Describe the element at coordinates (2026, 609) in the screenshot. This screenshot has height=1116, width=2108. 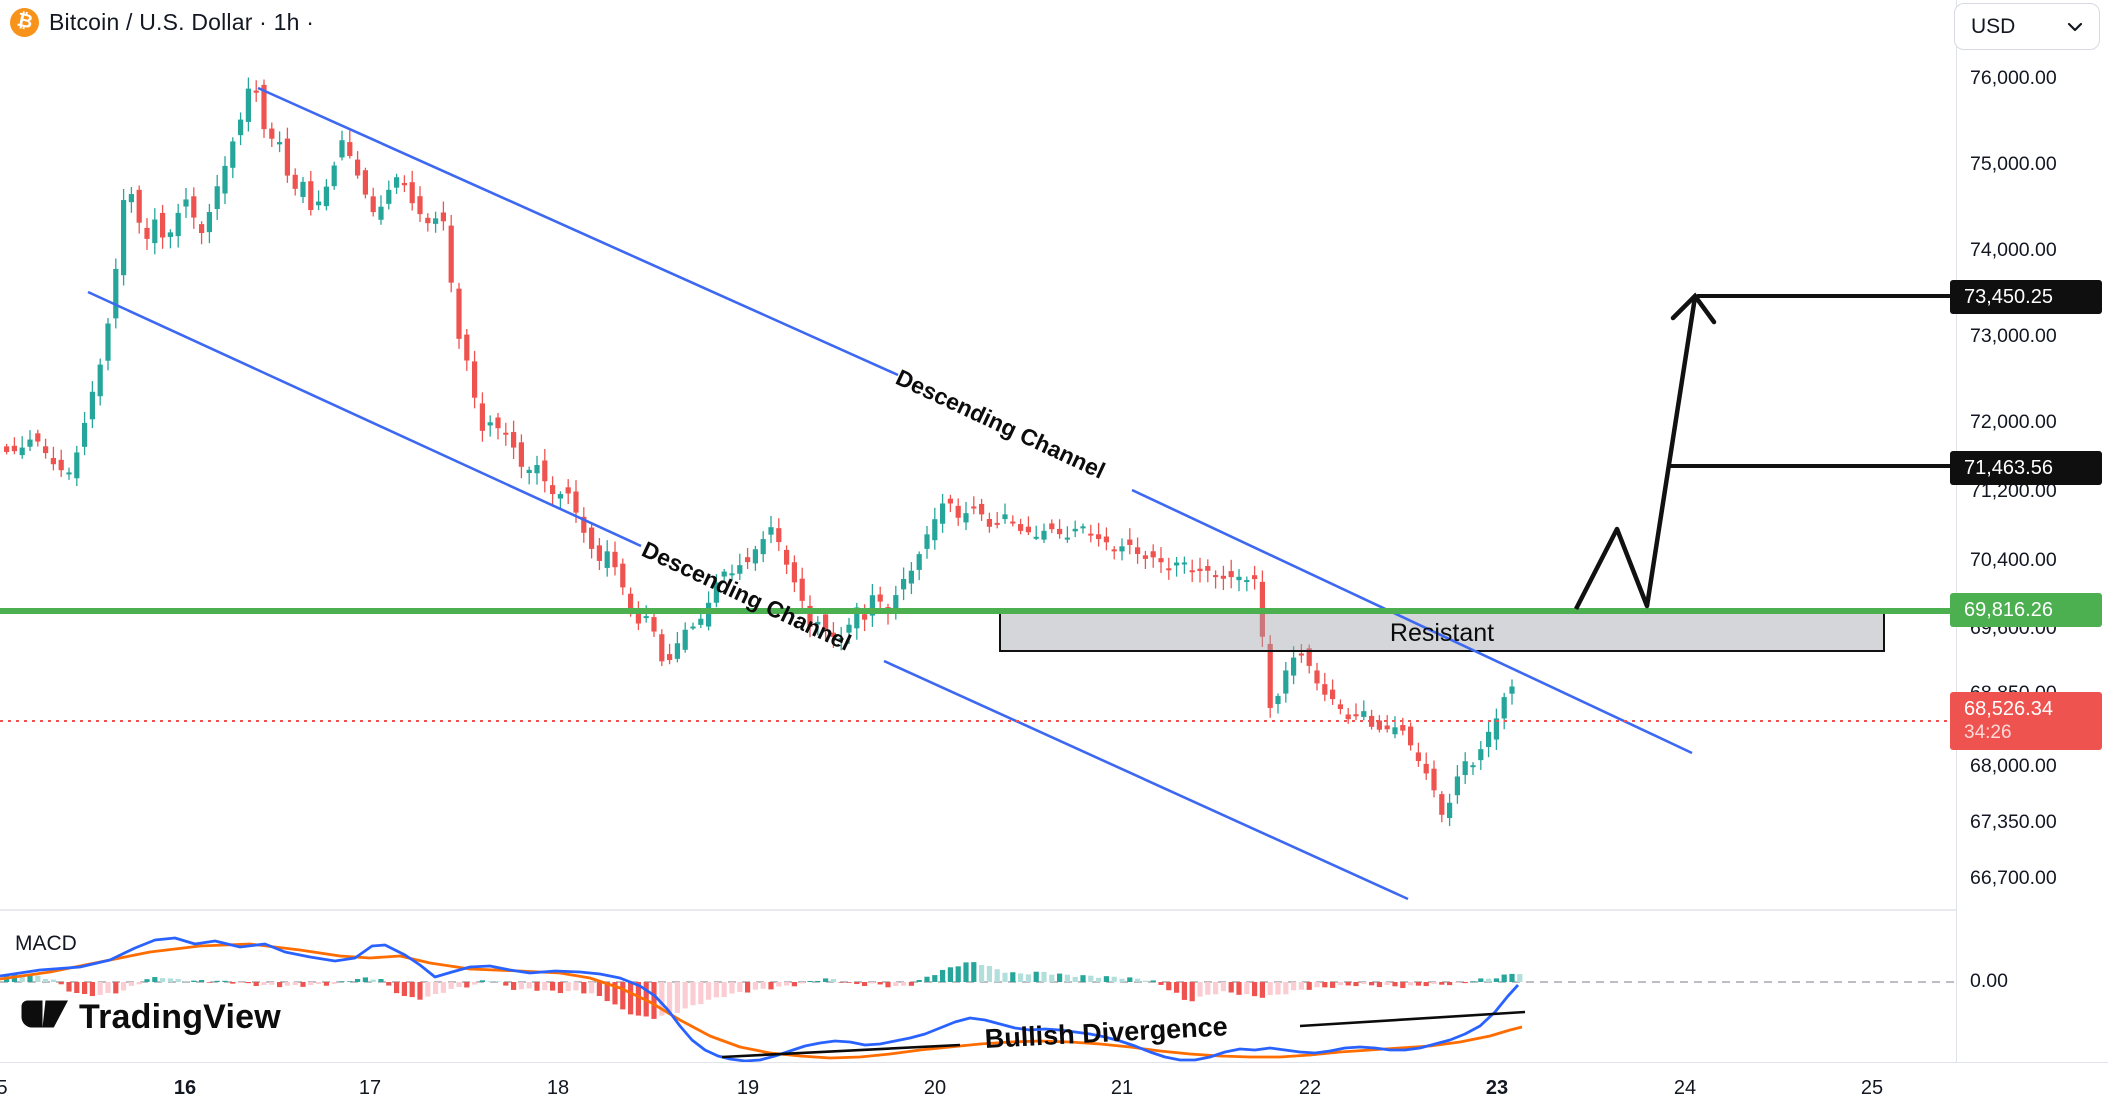
I see `price-badge-support-level: 69,816.26` at that location.